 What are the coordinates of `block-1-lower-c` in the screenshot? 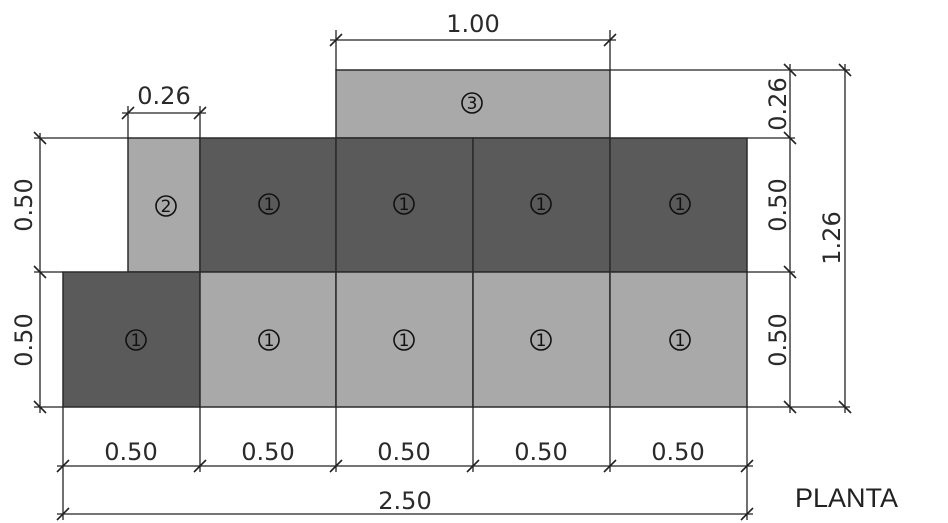 It's located at (404, 339).